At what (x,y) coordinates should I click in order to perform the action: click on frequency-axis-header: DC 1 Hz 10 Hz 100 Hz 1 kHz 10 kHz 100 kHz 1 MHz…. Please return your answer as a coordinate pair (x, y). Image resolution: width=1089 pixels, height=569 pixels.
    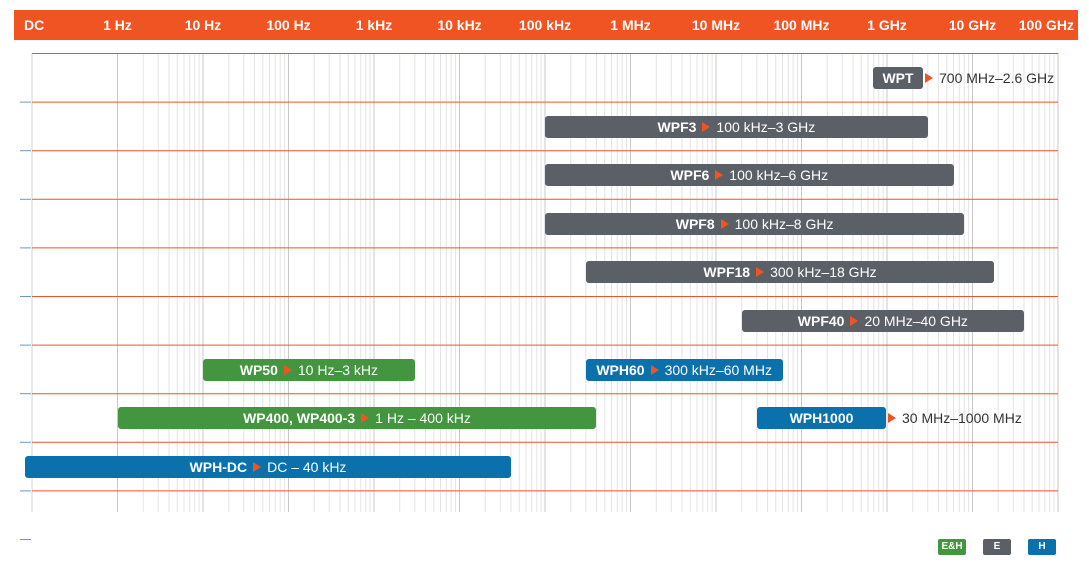
    Looking at the image, I should click on (546, 25).